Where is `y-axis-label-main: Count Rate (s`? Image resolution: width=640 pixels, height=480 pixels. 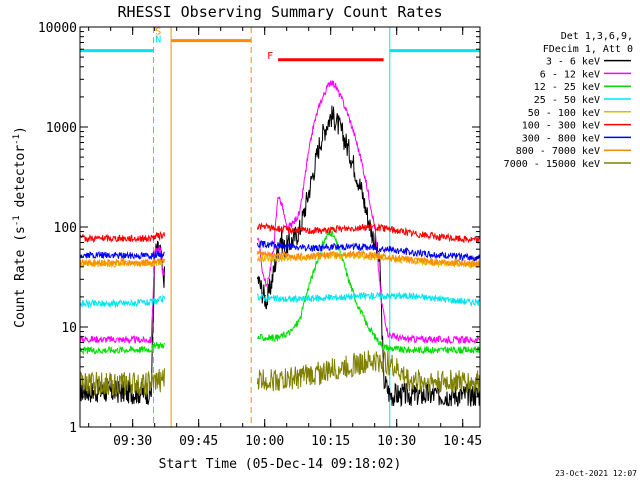
y-axis-label-main: Count Rate (s is located at coordinates (20, 277).